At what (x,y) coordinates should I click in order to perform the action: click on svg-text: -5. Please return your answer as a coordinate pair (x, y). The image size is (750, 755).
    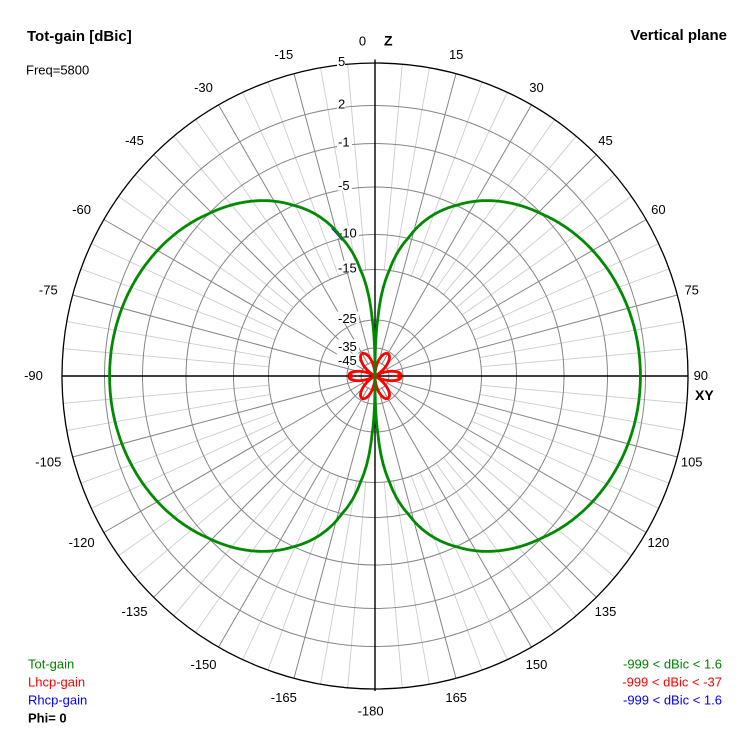
    Looking at the image, I should click on (344, 185).